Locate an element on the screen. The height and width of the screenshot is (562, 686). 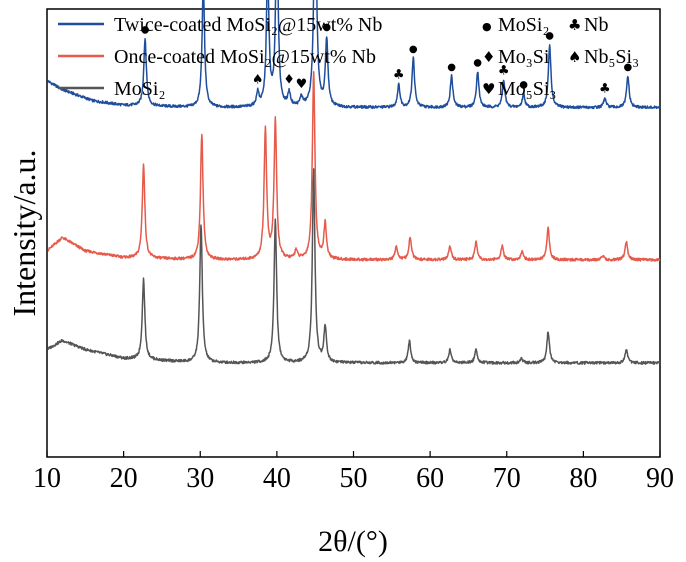
phase-label-nb-si: Nb₅Si₃ is located at coordinates (611, 57).